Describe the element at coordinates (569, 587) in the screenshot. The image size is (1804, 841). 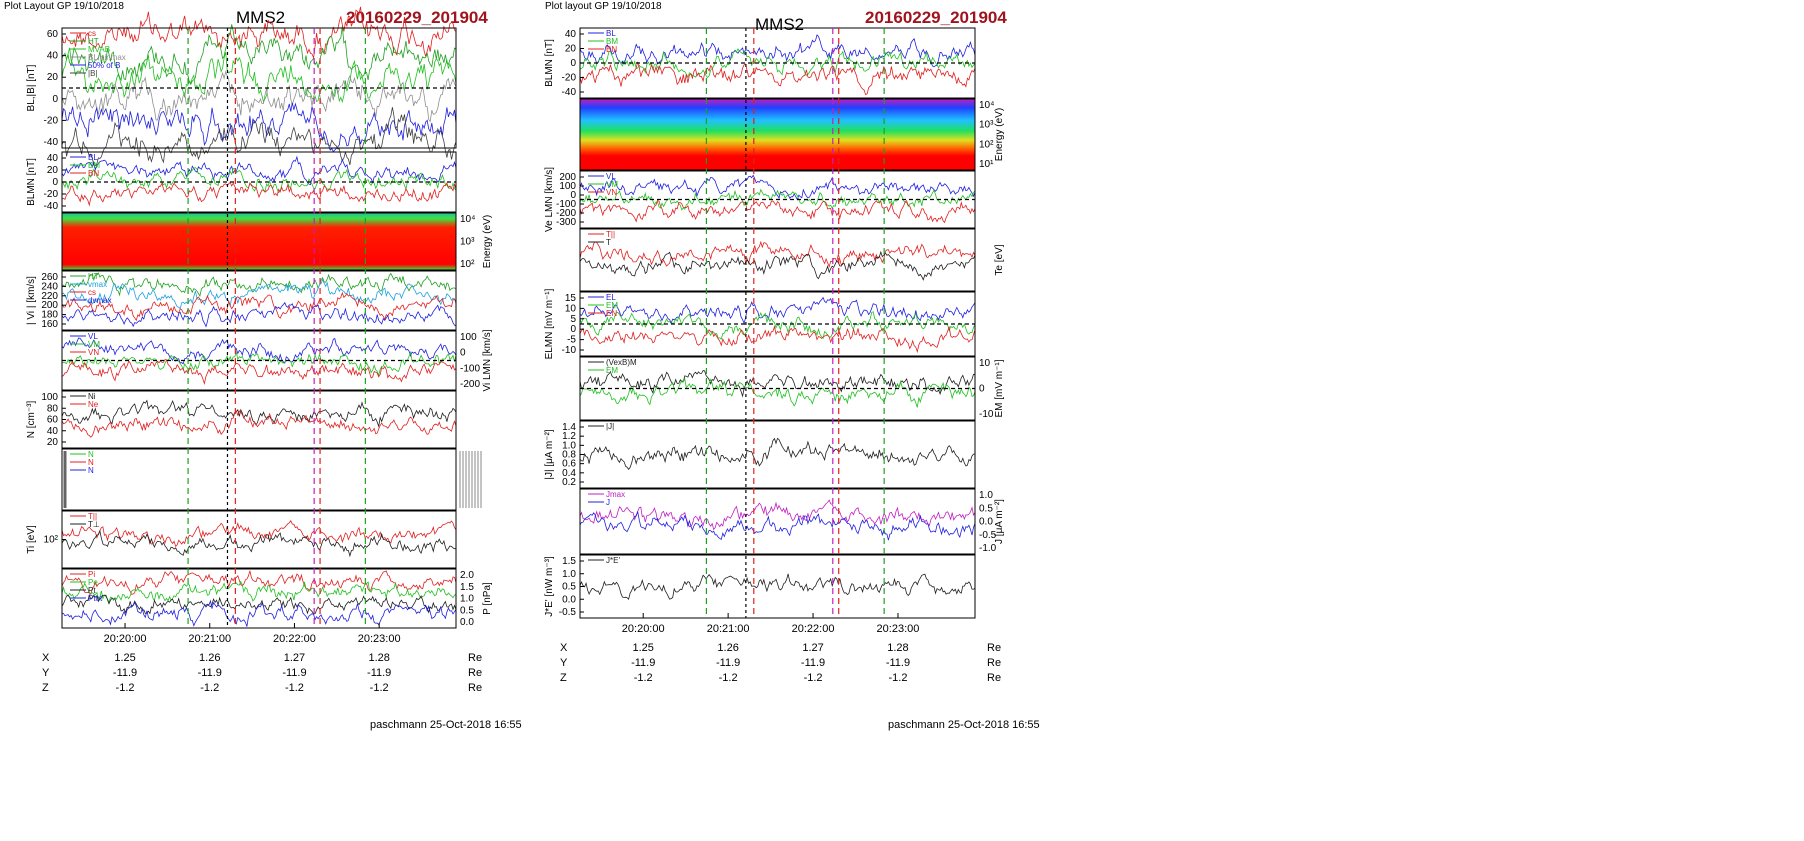
I see `right-q9-ytick: 0.5` at that location.